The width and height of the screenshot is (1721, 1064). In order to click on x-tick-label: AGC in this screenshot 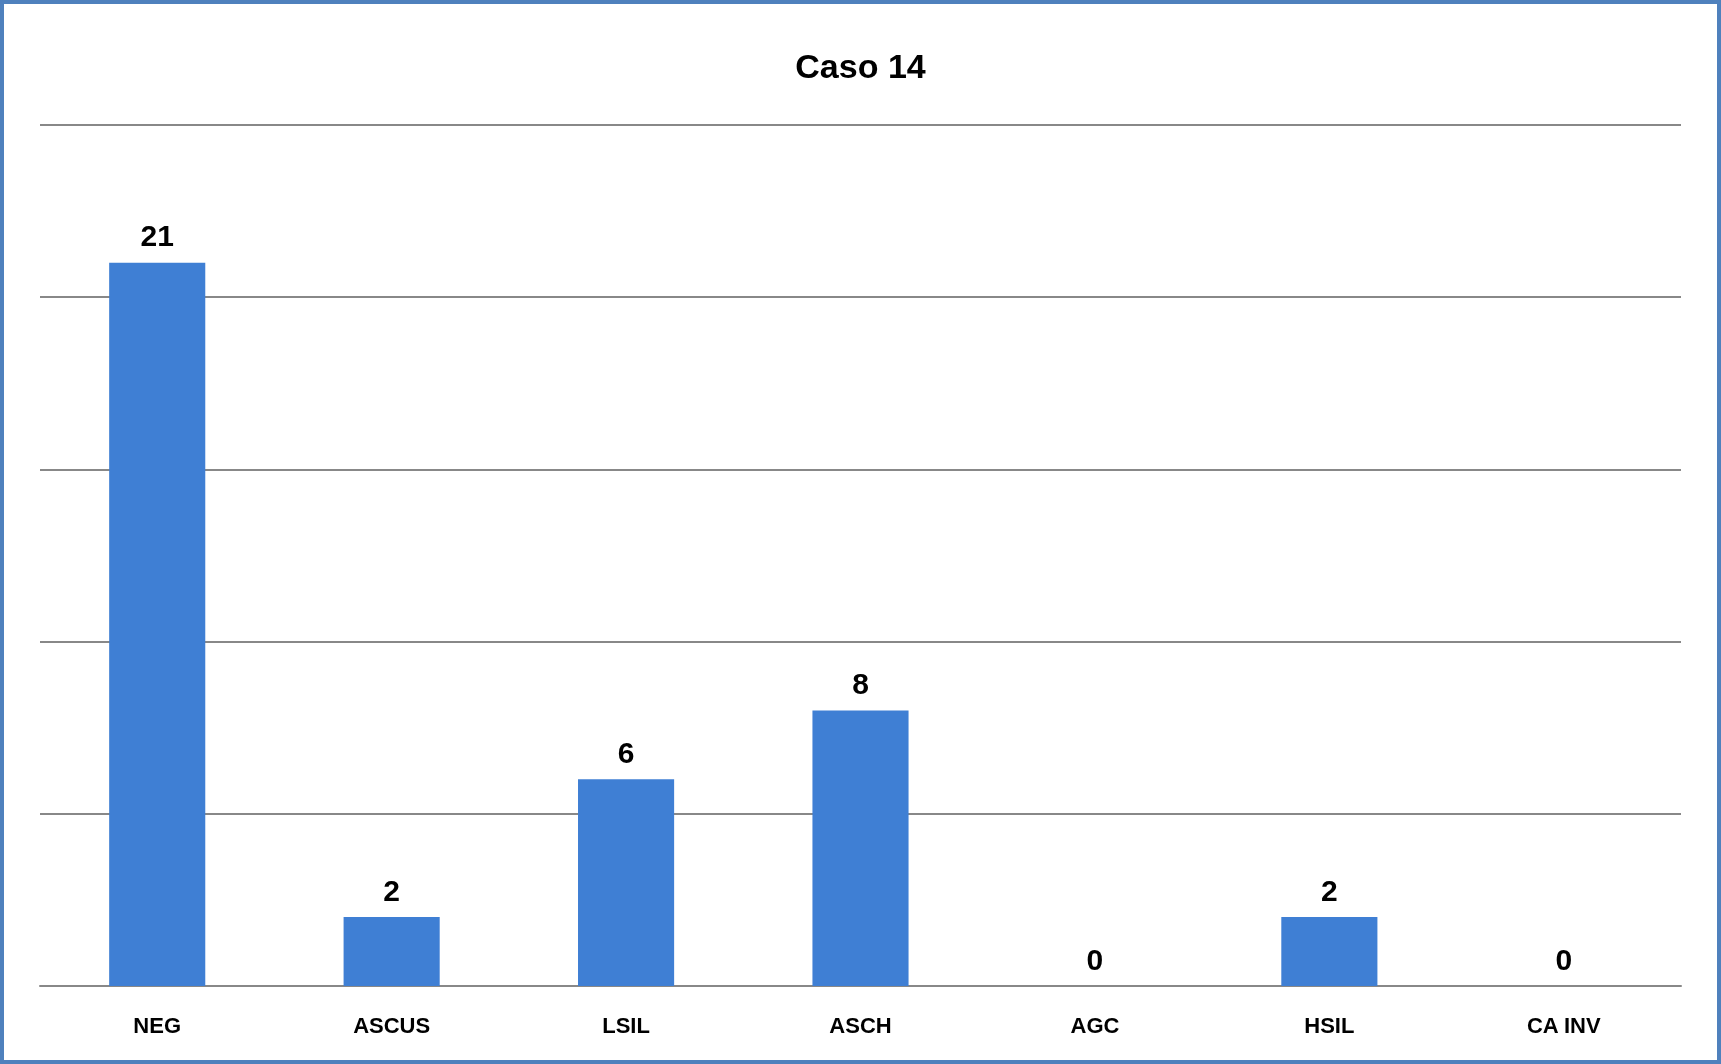, I will do `click(1095, 1025)`.